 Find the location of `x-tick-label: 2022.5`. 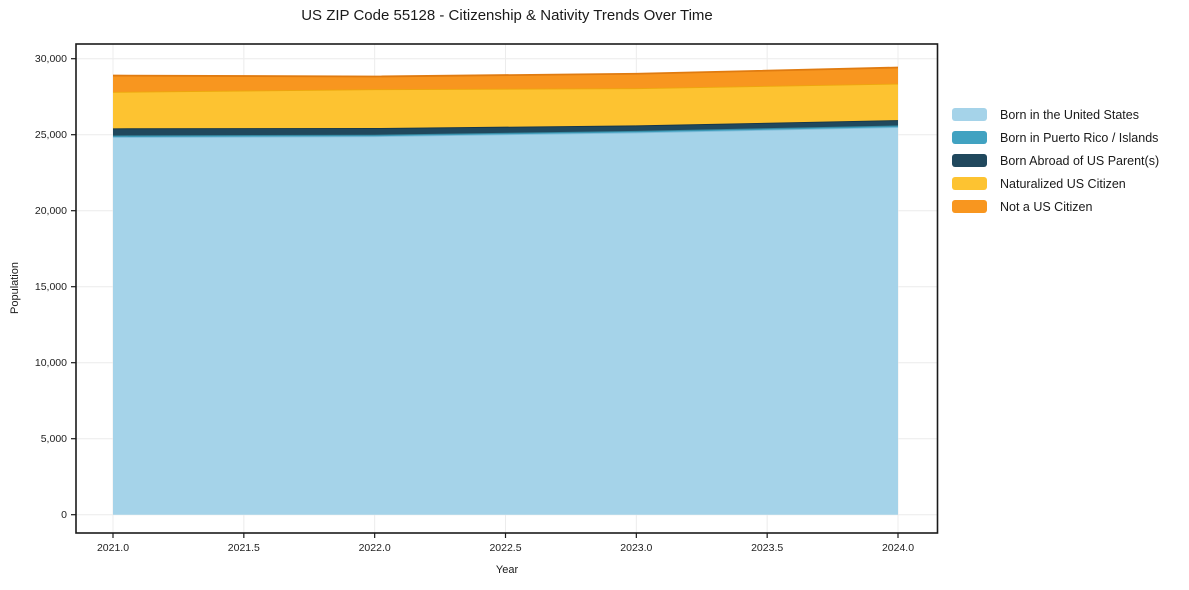

x-tick-label: 2022.5 is located at coordinates (505, 548).